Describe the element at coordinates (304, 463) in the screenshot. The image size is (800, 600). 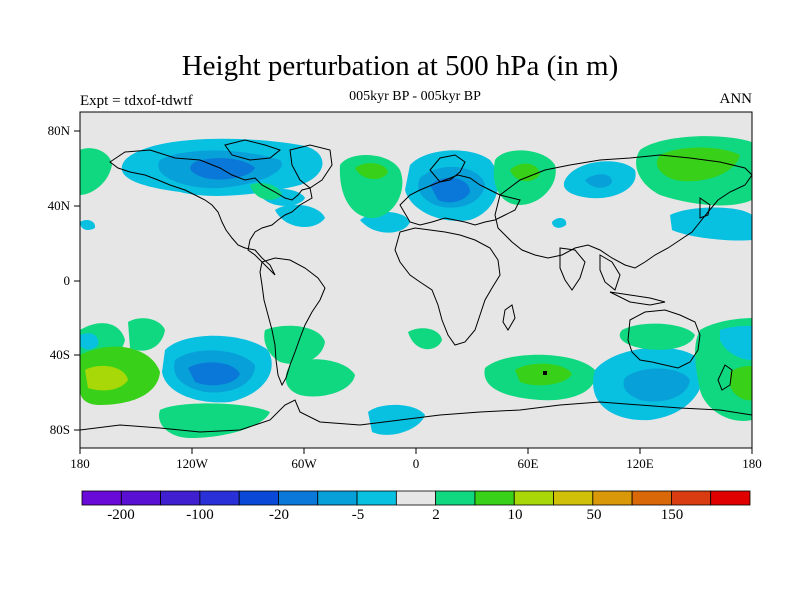
I see `lon-label-60w: 60W` at that location.